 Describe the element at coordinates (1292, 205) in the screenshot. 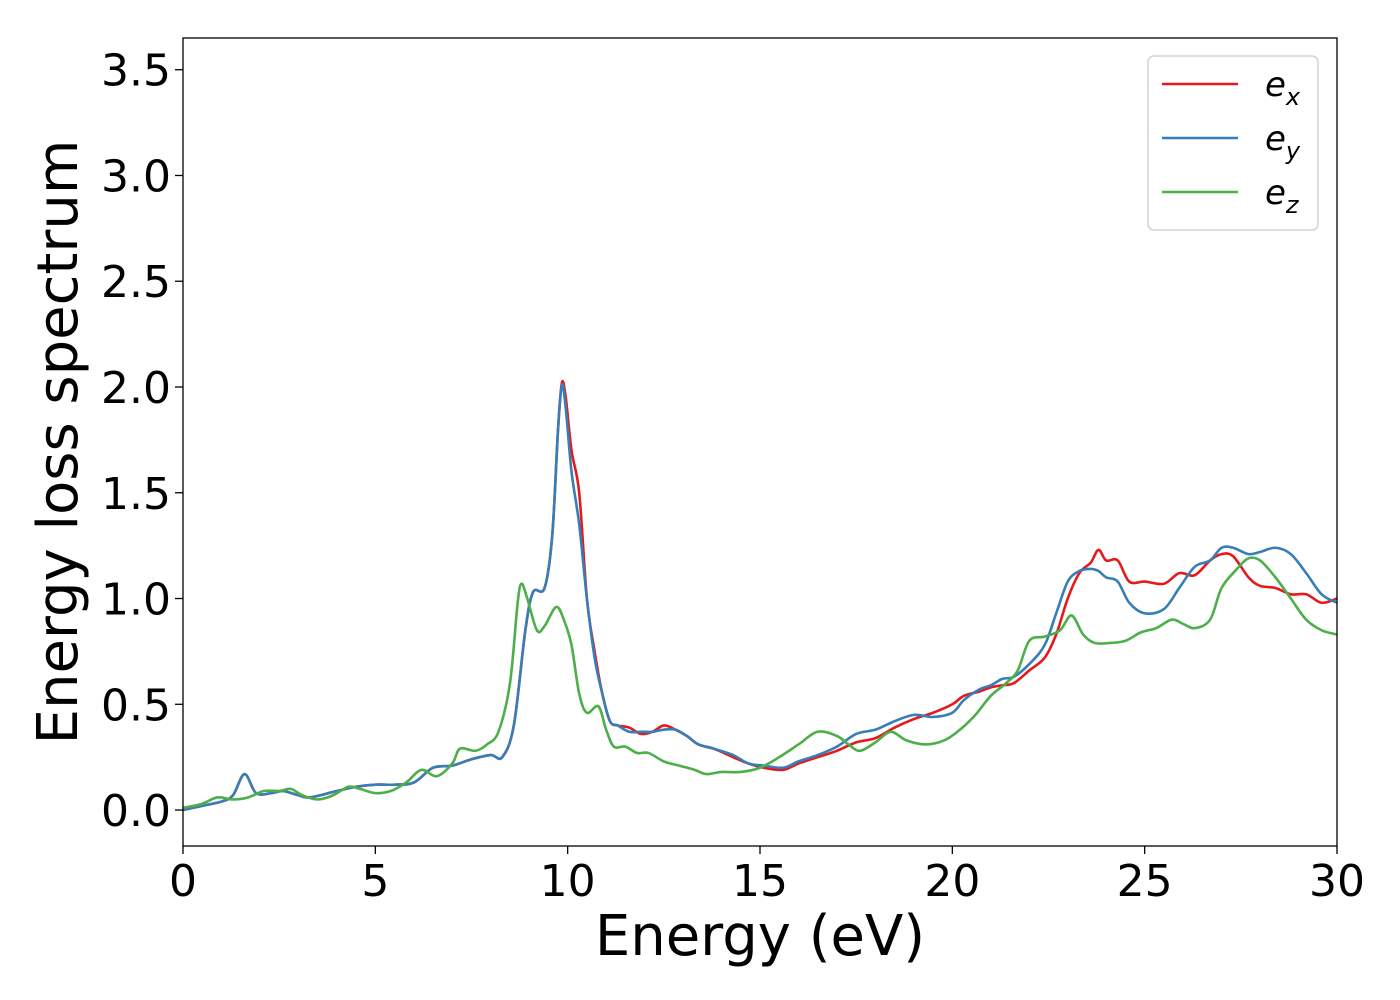

I see `legend-label-subscript: z` at that location.